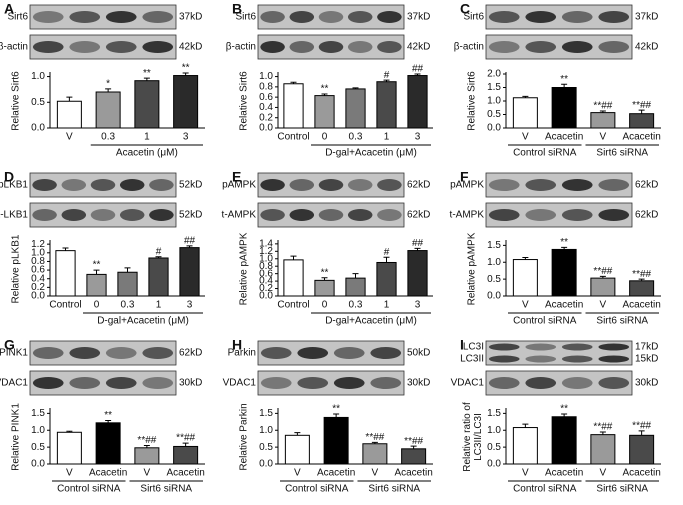  Describe the element at coordinates (266, 273) in the screenshot. I see `y-tick-label: 0.6` at that location.